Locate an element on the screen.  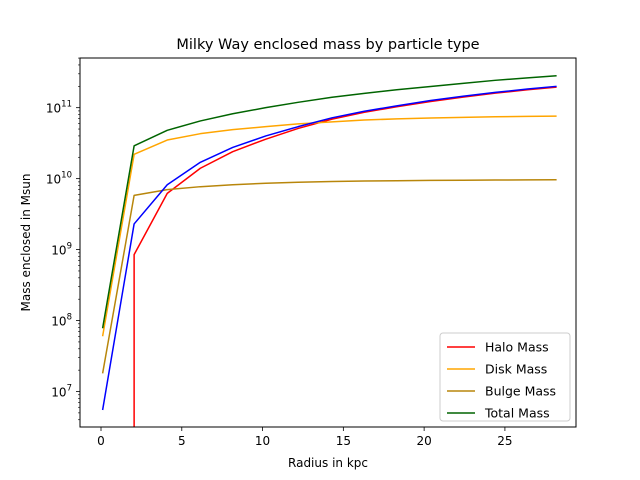
y-tick-label: 10⁹ is located at coordinates (61, 250).